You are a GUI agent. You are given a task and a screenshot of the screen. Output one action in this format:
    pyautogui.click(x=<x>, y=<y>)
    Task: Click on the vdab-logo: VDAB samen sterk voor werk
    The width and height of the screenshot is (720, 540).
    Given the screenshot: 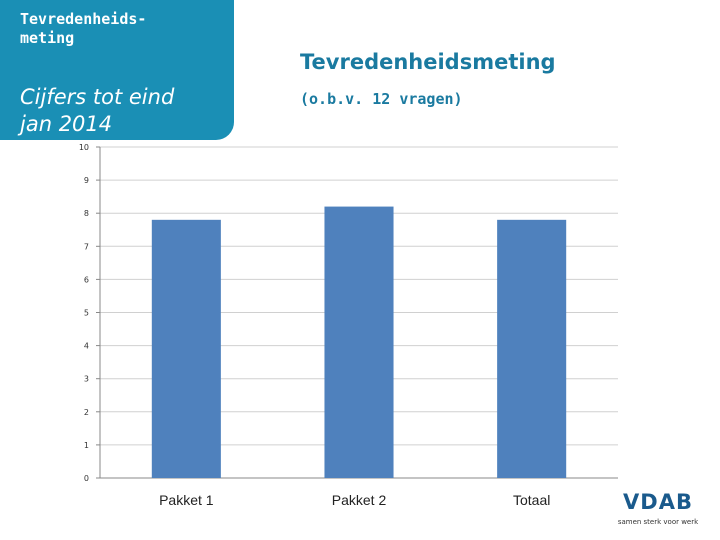 What is the action you would take?
    pyautogui.click(x=658, y=510)
    